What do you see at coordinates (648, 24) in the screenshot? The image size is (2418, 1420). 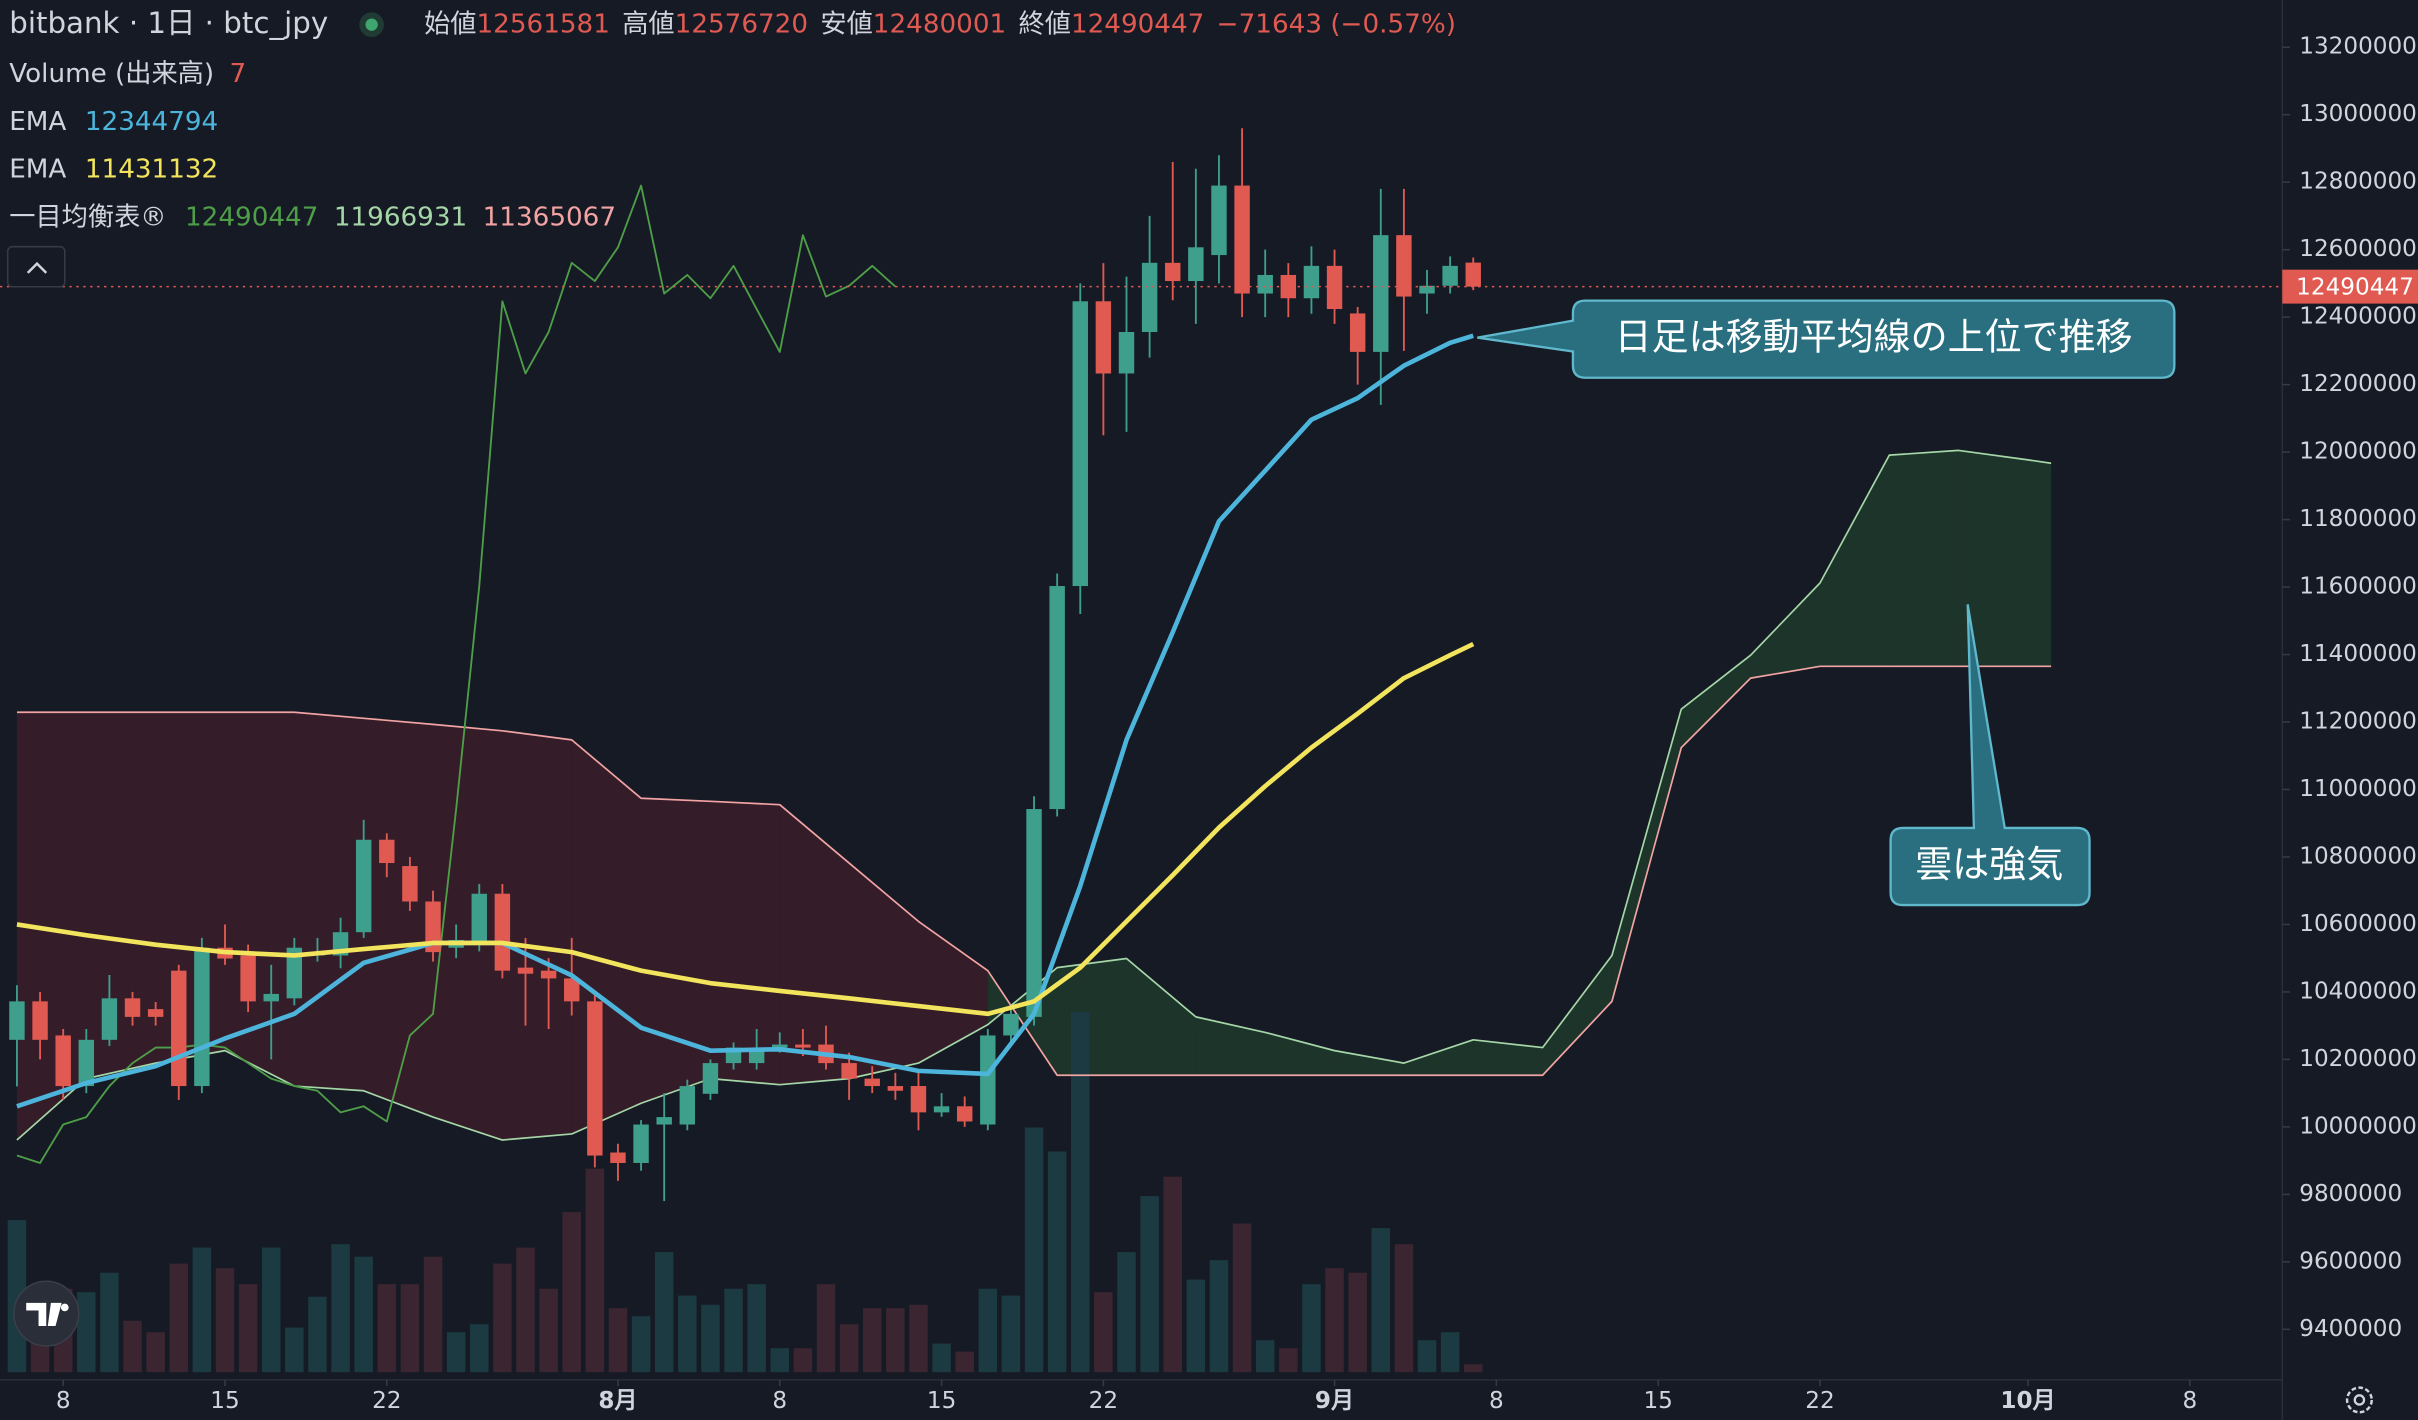 I see `ohlc-label: 高値` at bounding box center [648, 24].